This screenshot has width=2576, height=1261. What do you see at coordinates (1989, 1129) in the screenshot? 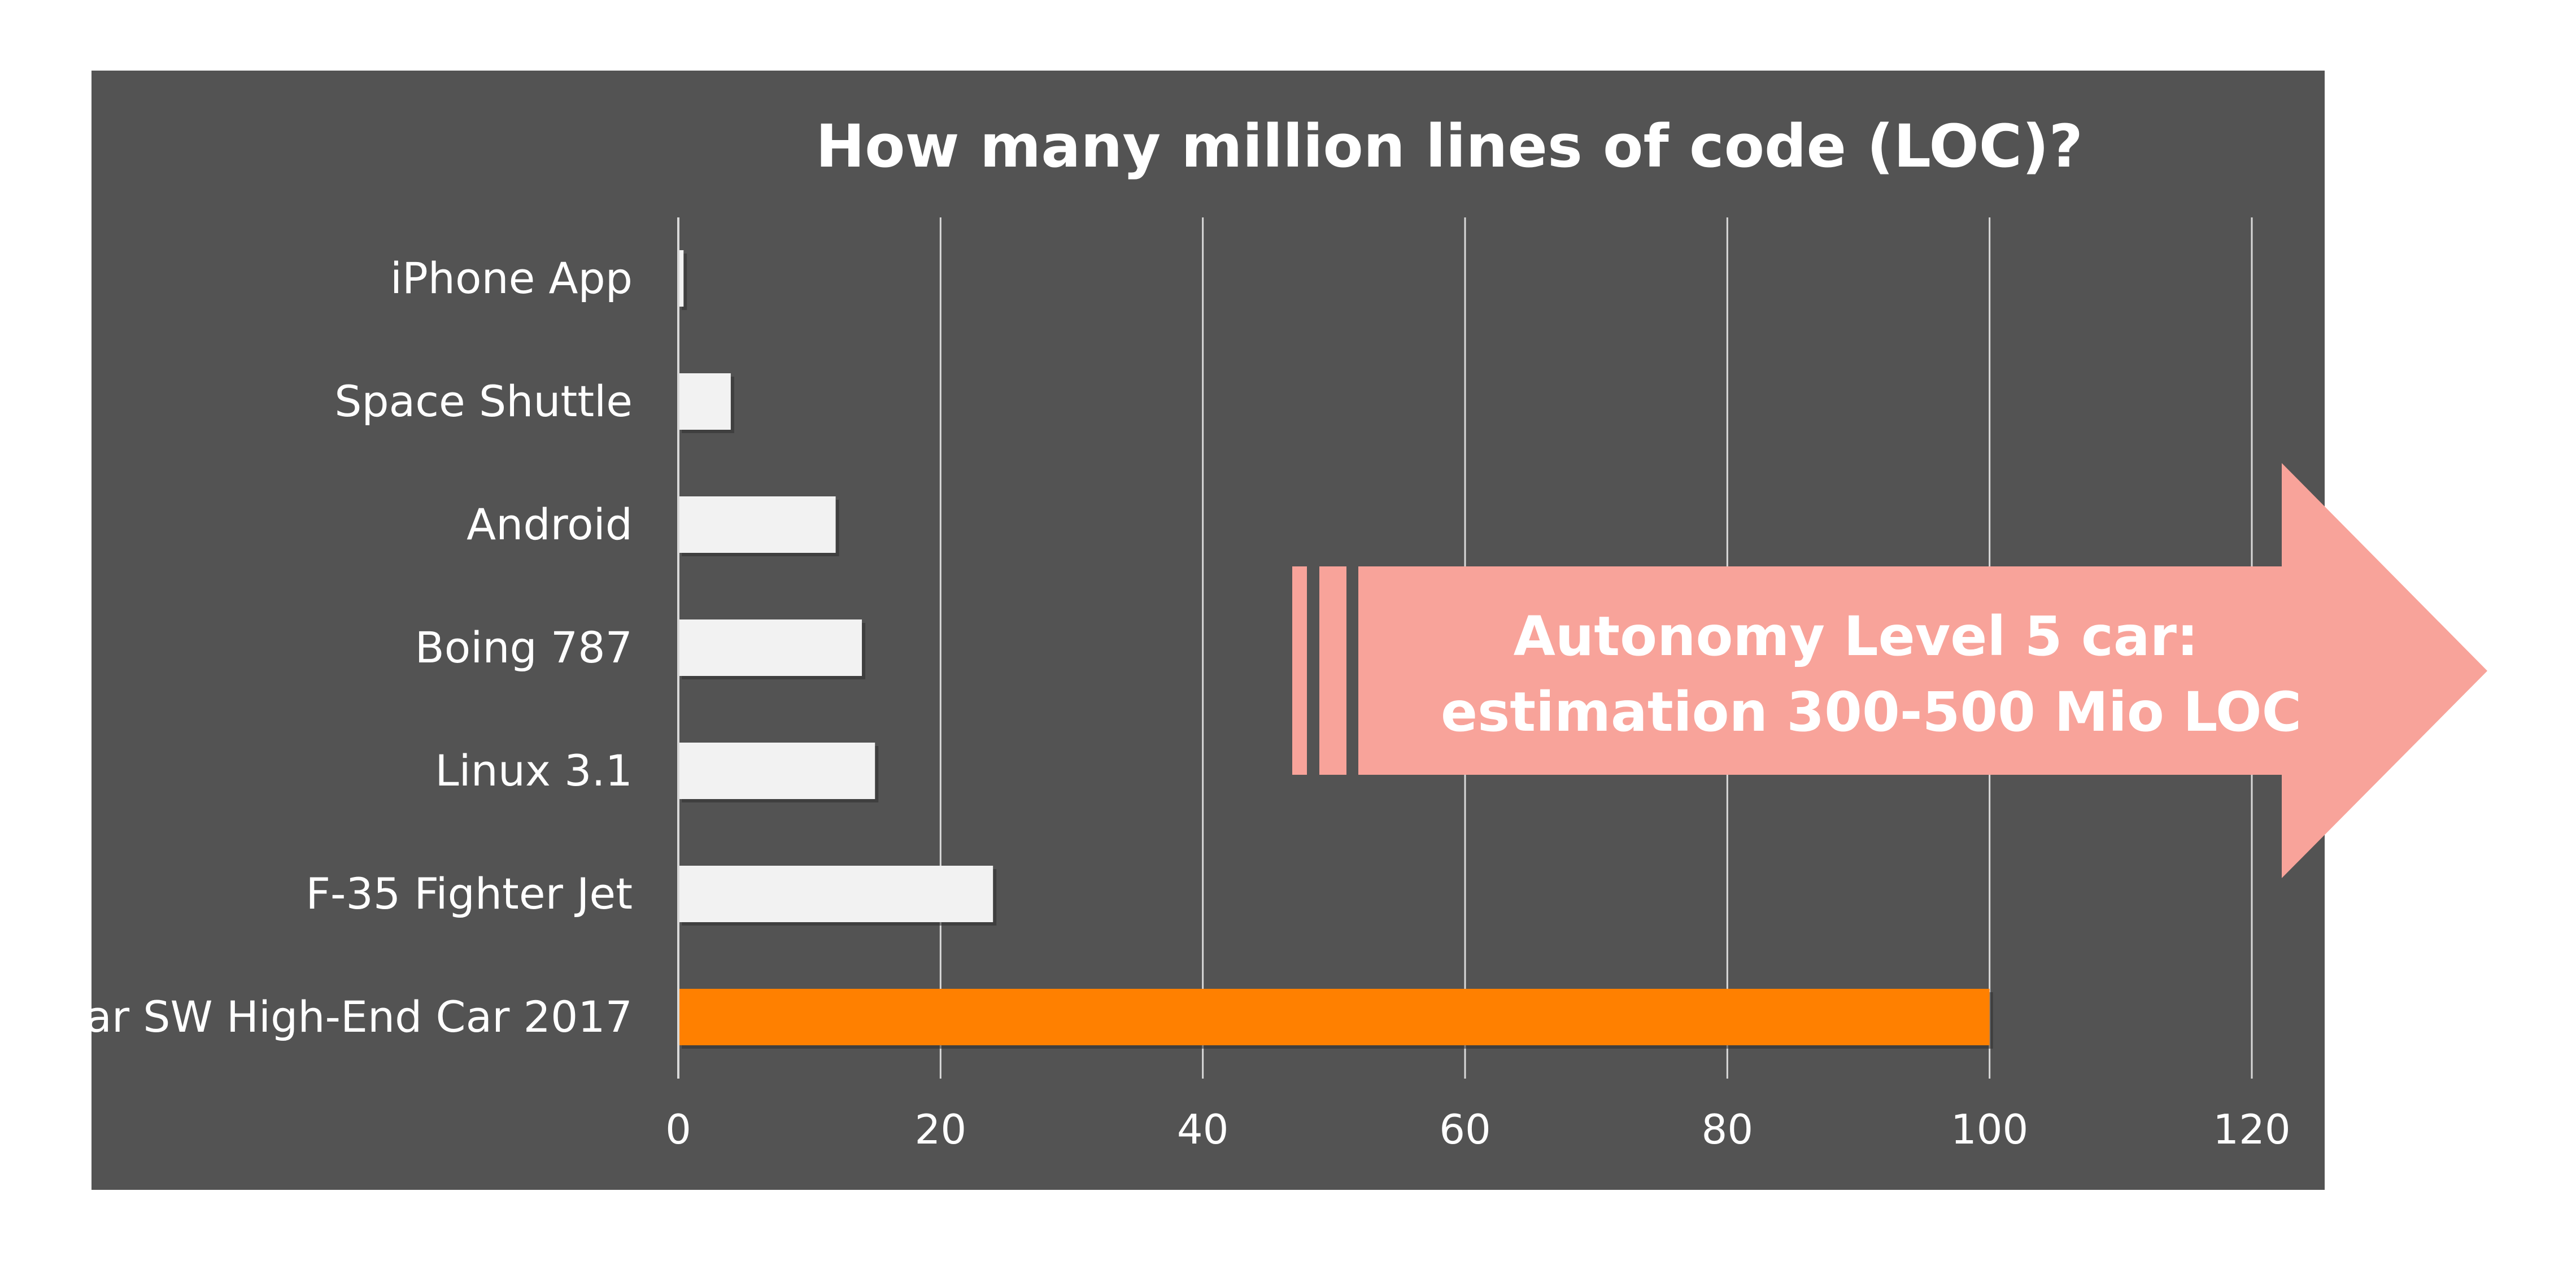
I see `x-tick-label: 100` at bounding box center [1989, 1129].